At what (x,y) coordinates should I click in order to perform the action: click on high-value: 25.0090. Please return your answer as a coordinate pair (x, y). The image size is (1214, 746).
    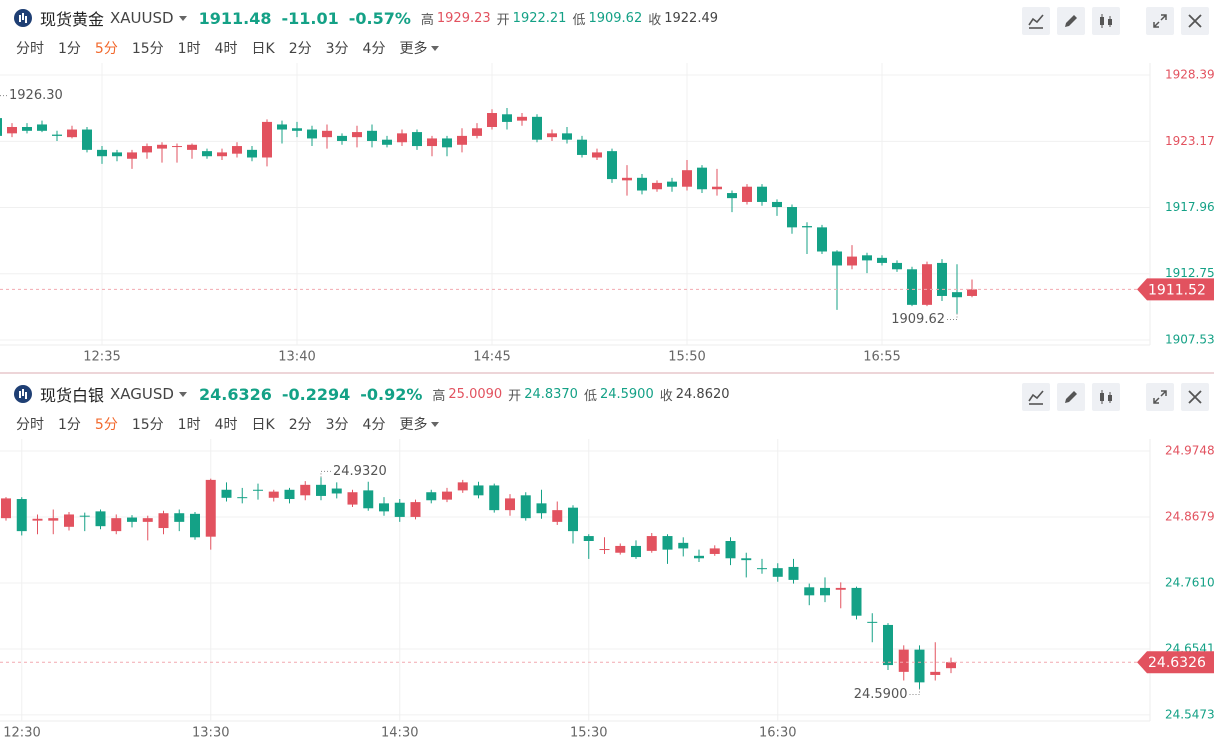
    Looking at the image, I should click on (475, 394).